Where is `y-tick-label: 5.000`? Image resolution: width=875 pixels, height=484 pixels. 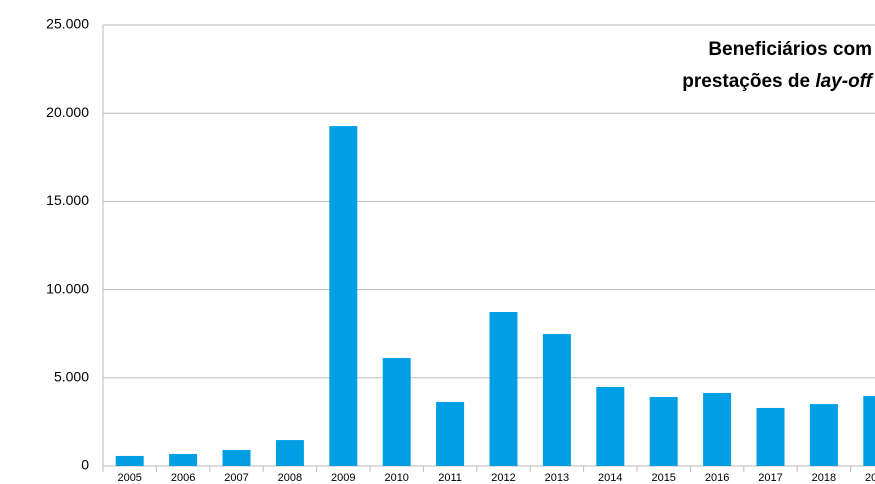 y-tick-label: 5.000 is located at coordinates (71, 377).